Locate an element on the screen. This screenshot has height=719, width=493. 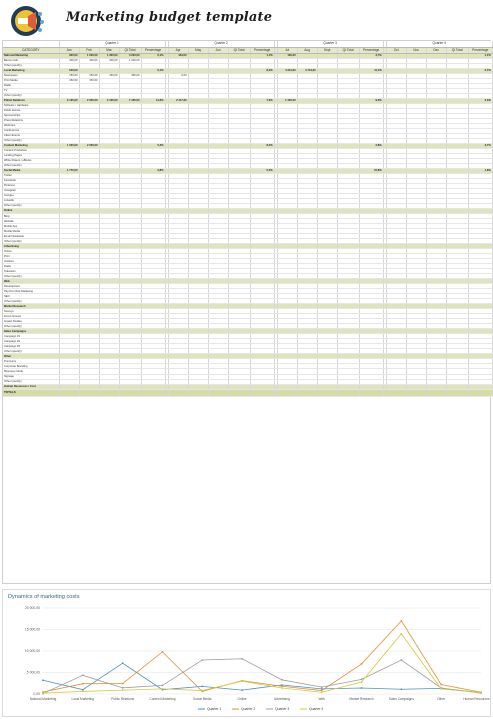
percentage-header: Percentage is located at coordinates (153, 50).